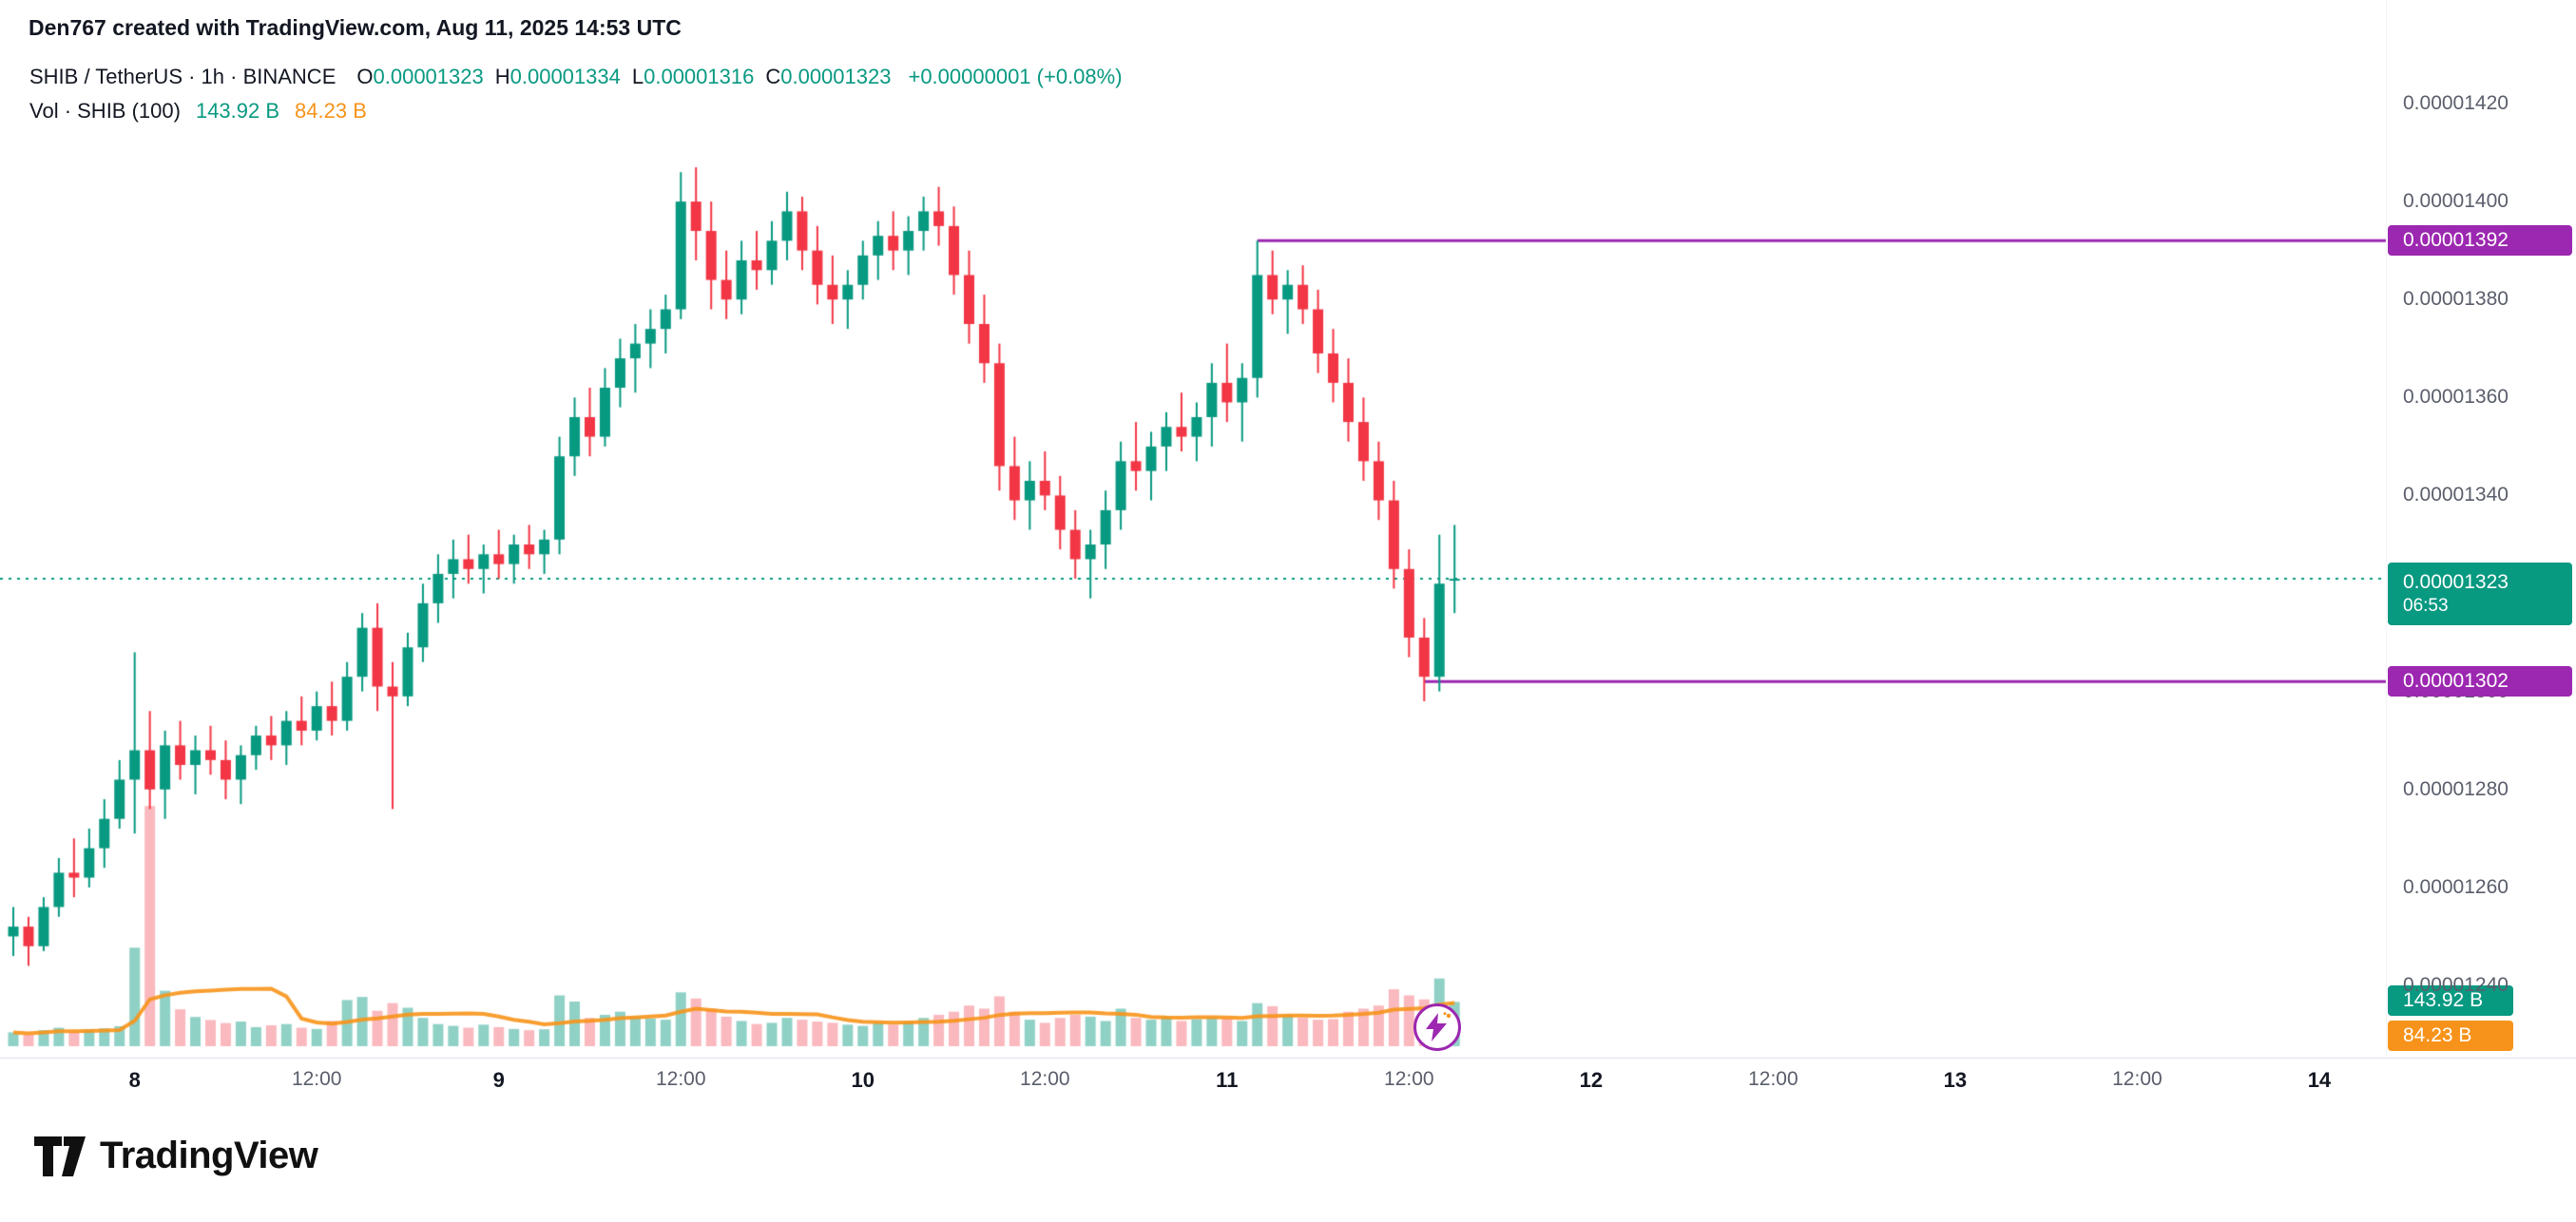 Image resolution: width=2576 pixels, height=1222 pixels. Describe the element at coordinates (1227, 1080) in the screenshot. I see `time-axis-label: 11` at that location.